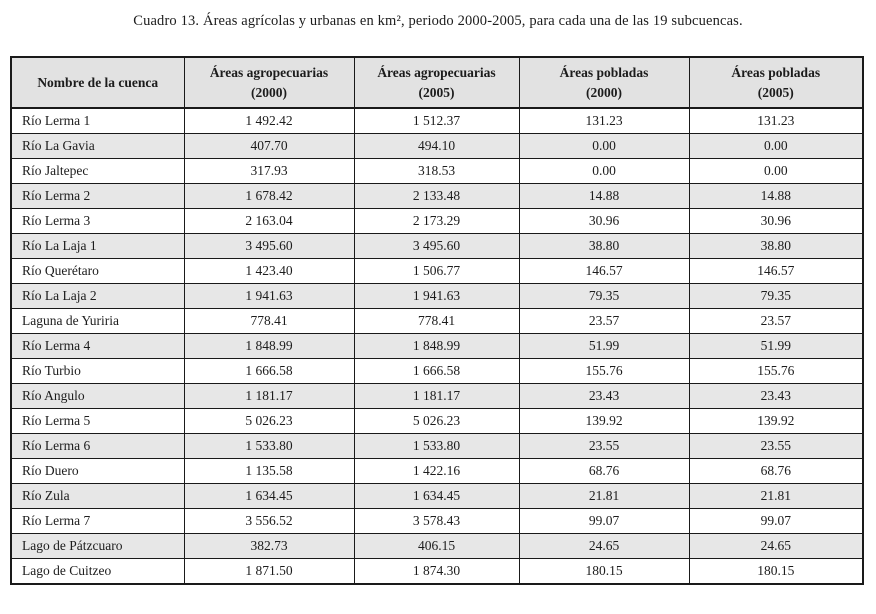 The image size is (876, 614). I want to click on area-value-cell: 1 874.30, so click(436, 571).